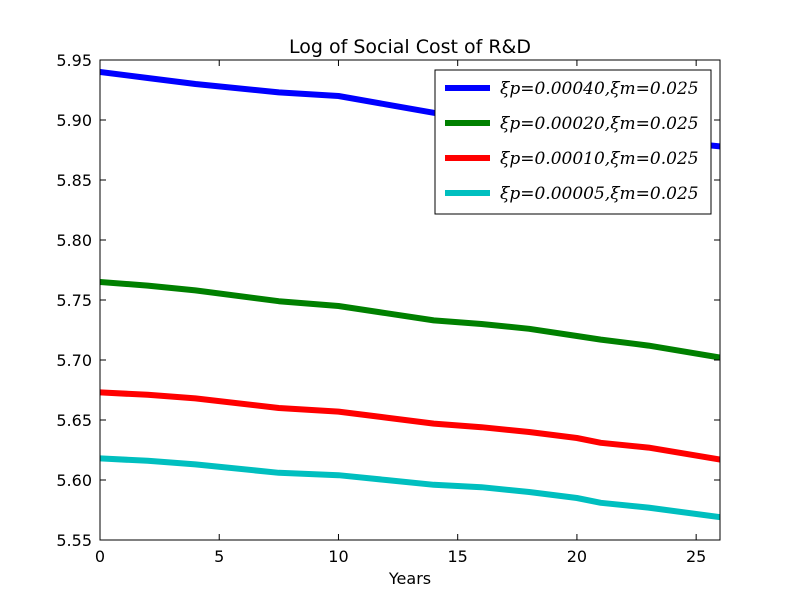 The width and height of the screenshot is (800, 600). Describe the element at coordinates (74, 360) in the screenshot. I see `y-tick-label: 5.70` at that location.